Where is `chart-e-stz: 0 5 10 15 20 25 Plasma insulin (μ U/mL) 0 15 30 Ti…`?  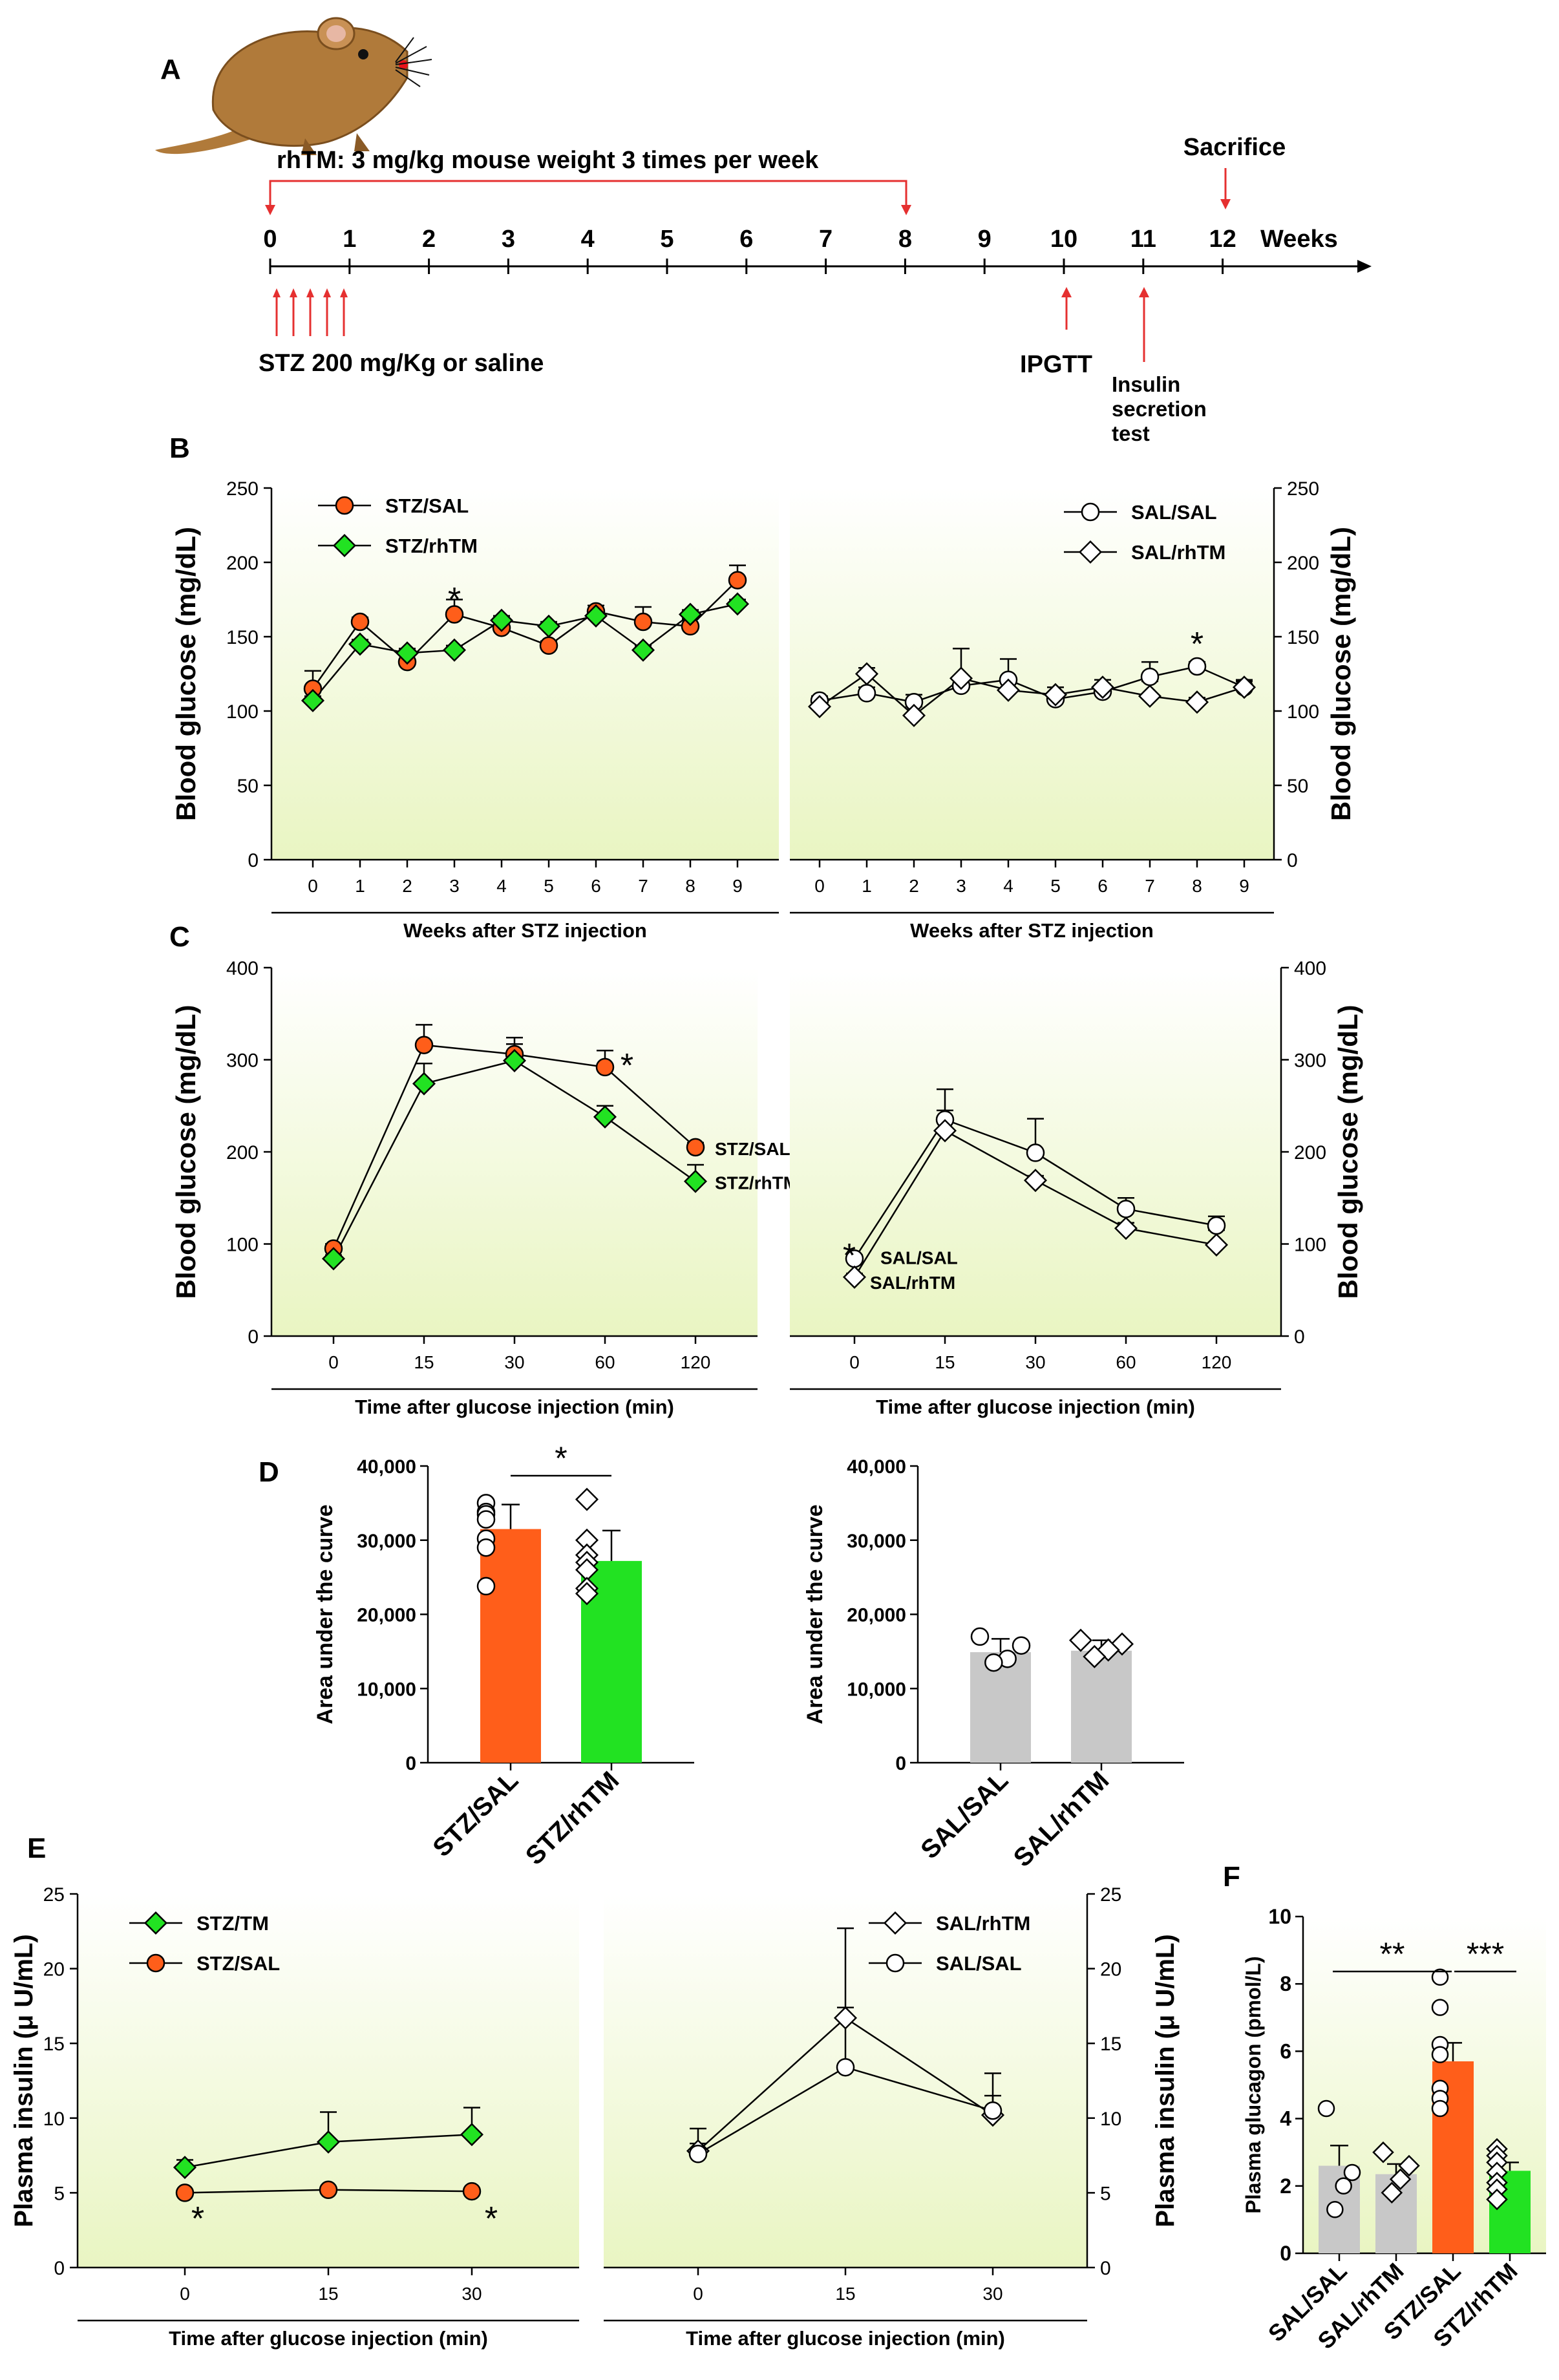 chart-e-stz: 0 5 10 15 20 25 Plasma insulin (μ U/mL) 0 15 30 Ti… is located at coordinates (294, 2117).